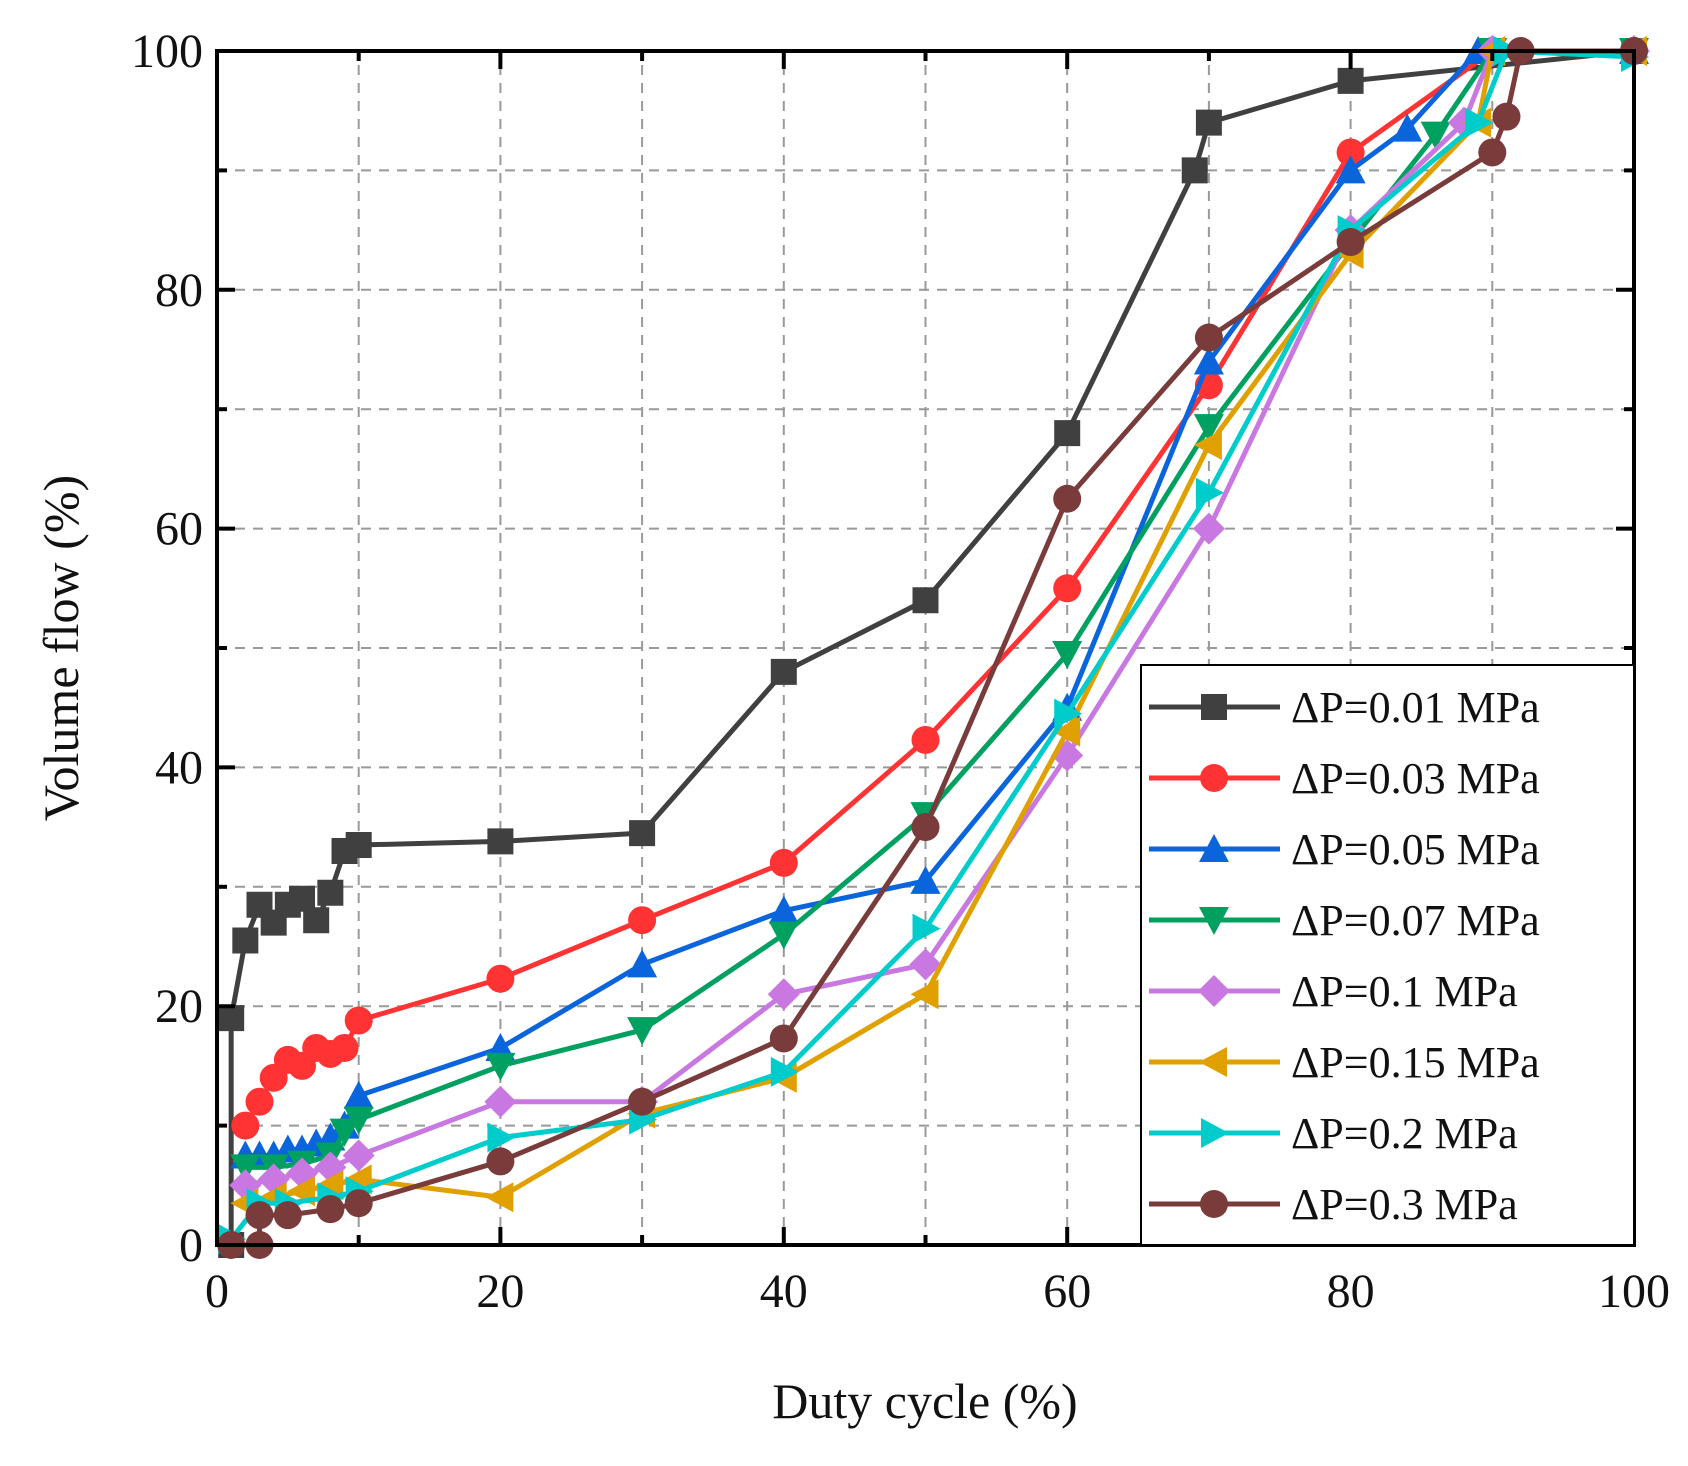 The height and width of the screenshot is (1466, 1688). Describe the element at coordinates (217, 1291) in the screenshot. I see `x-tick-label: 0` at that location.